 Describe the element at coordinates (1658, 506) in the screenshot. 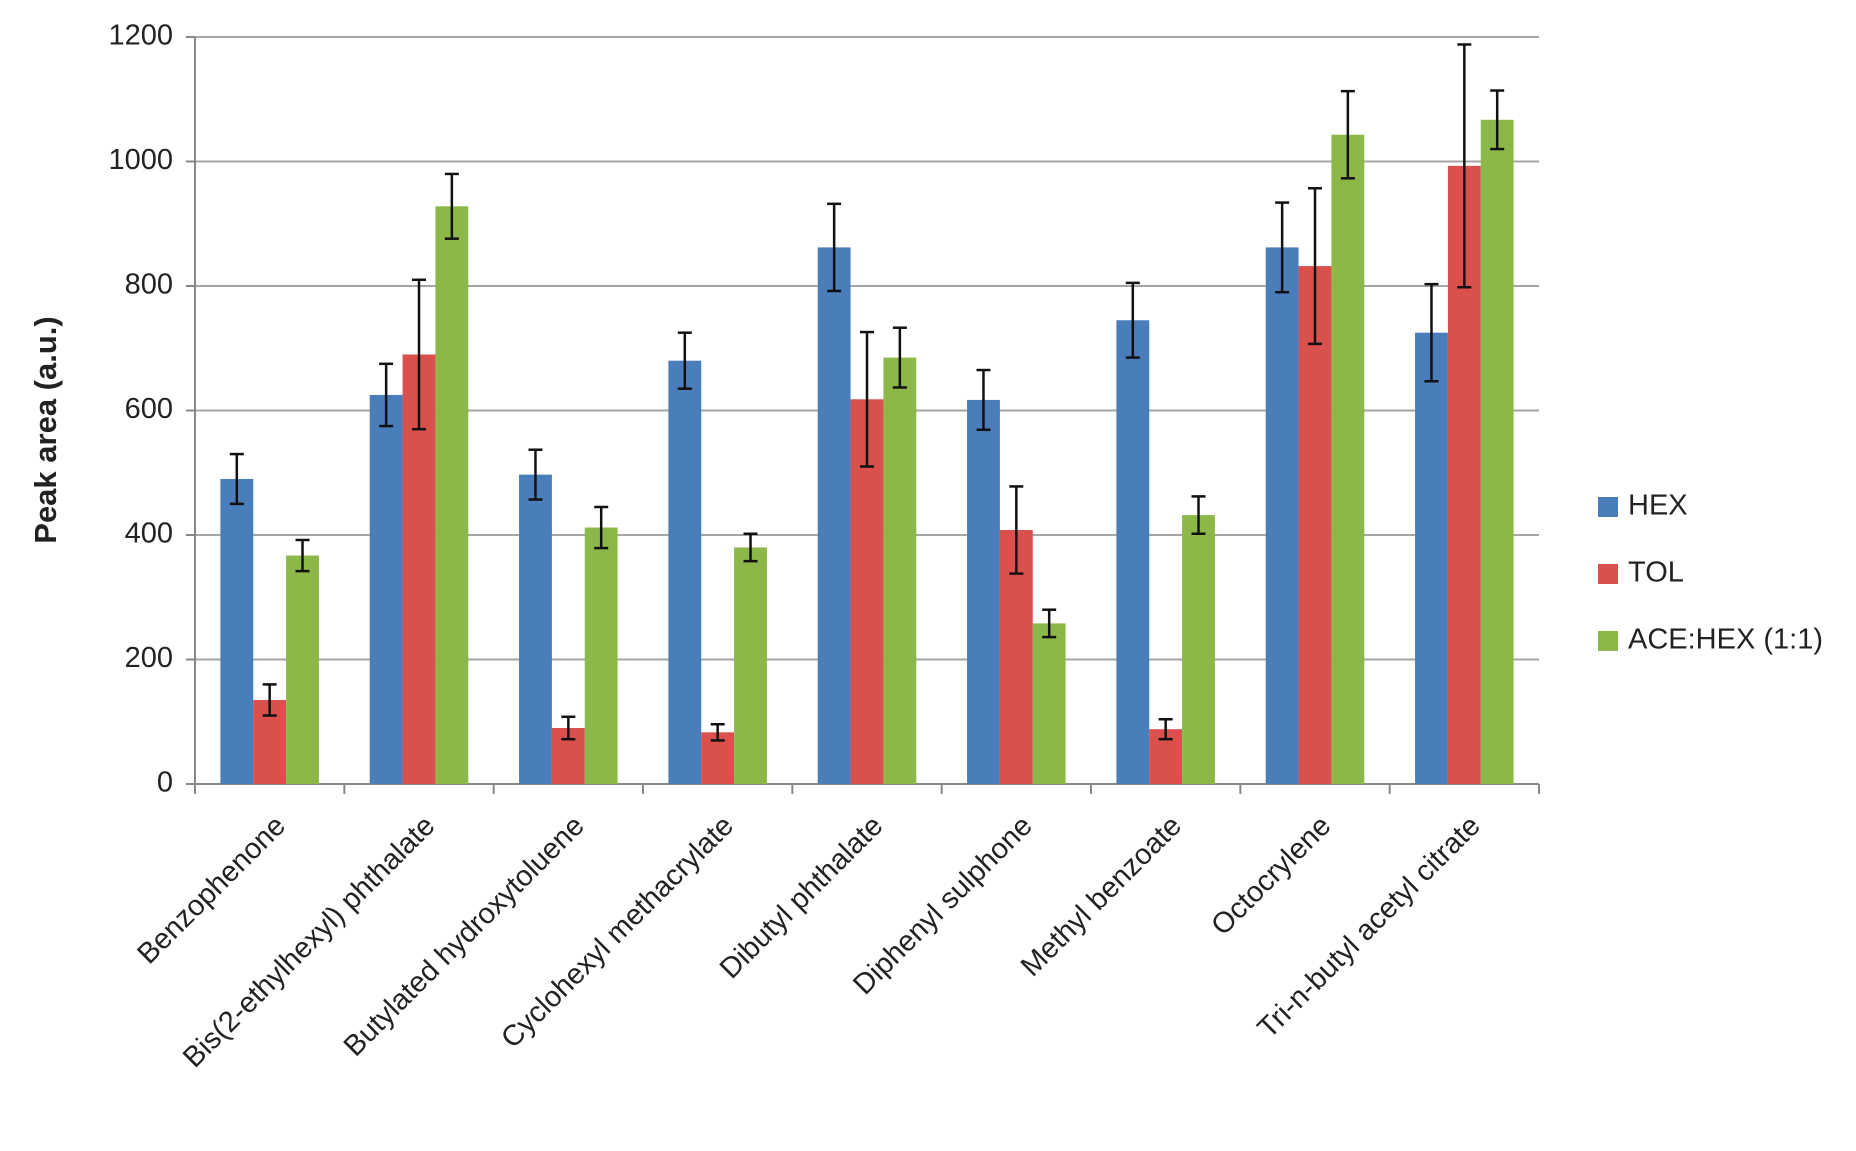

I see `legend-label: HEX` at that location.